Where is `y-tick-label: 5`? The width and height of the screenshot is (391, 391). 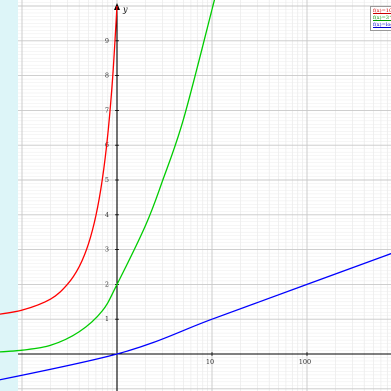
y-tick-label: 5 is located at coordinates (107, 180).